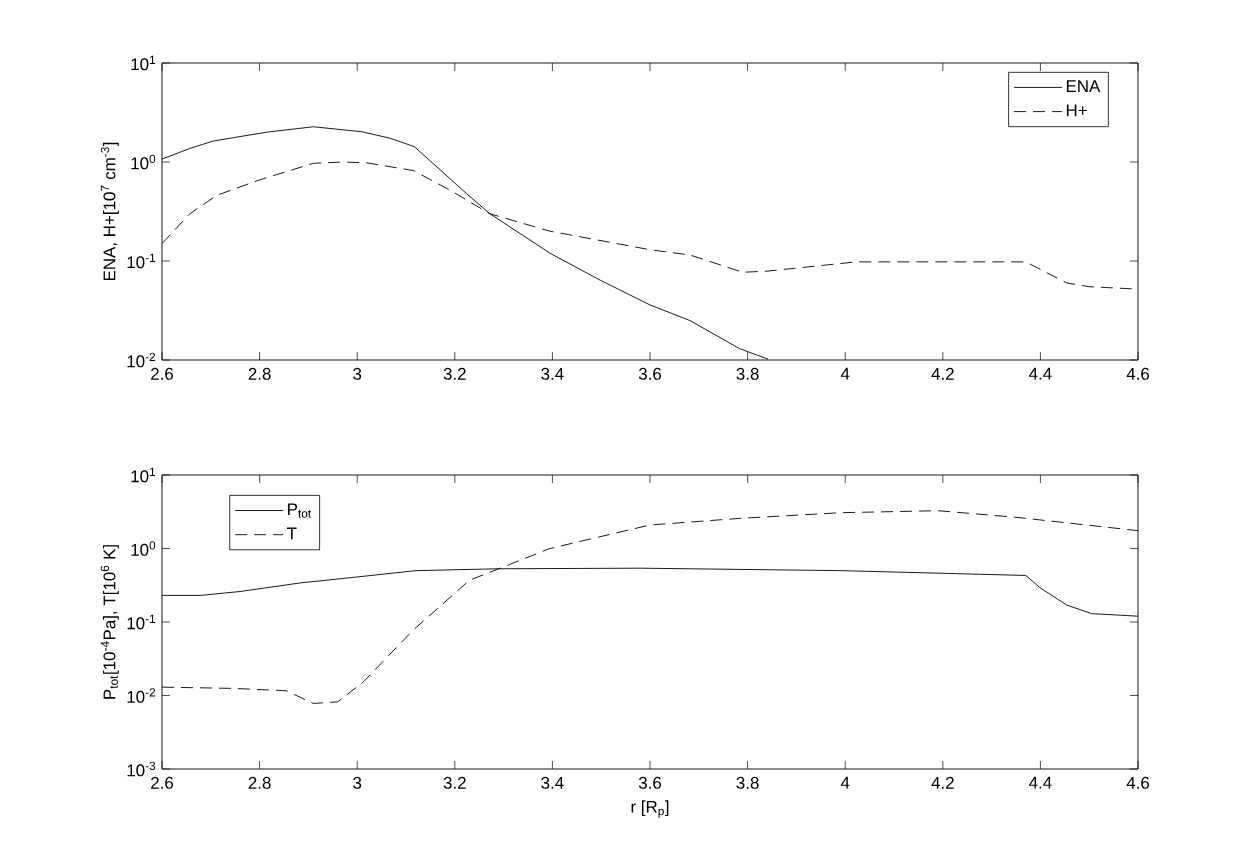 This screenshot has width=1248, height=865. Describe the element at coordinates (109, 211) in the screenshot. I see `y-axis-title: ENA, H+[10$^{7}$ cm$^{-3}$]` at that location.